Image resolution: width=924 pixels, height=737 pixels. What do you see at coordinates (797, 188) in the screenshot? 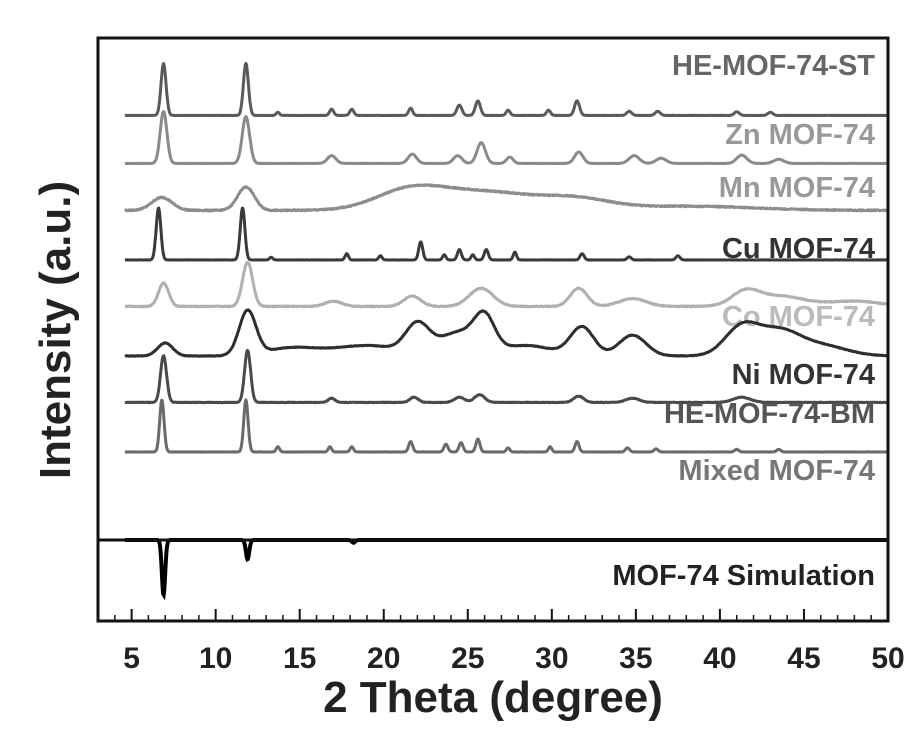
I see `series-label-2: Mn MOF-74` at bounding box center [797, 188].